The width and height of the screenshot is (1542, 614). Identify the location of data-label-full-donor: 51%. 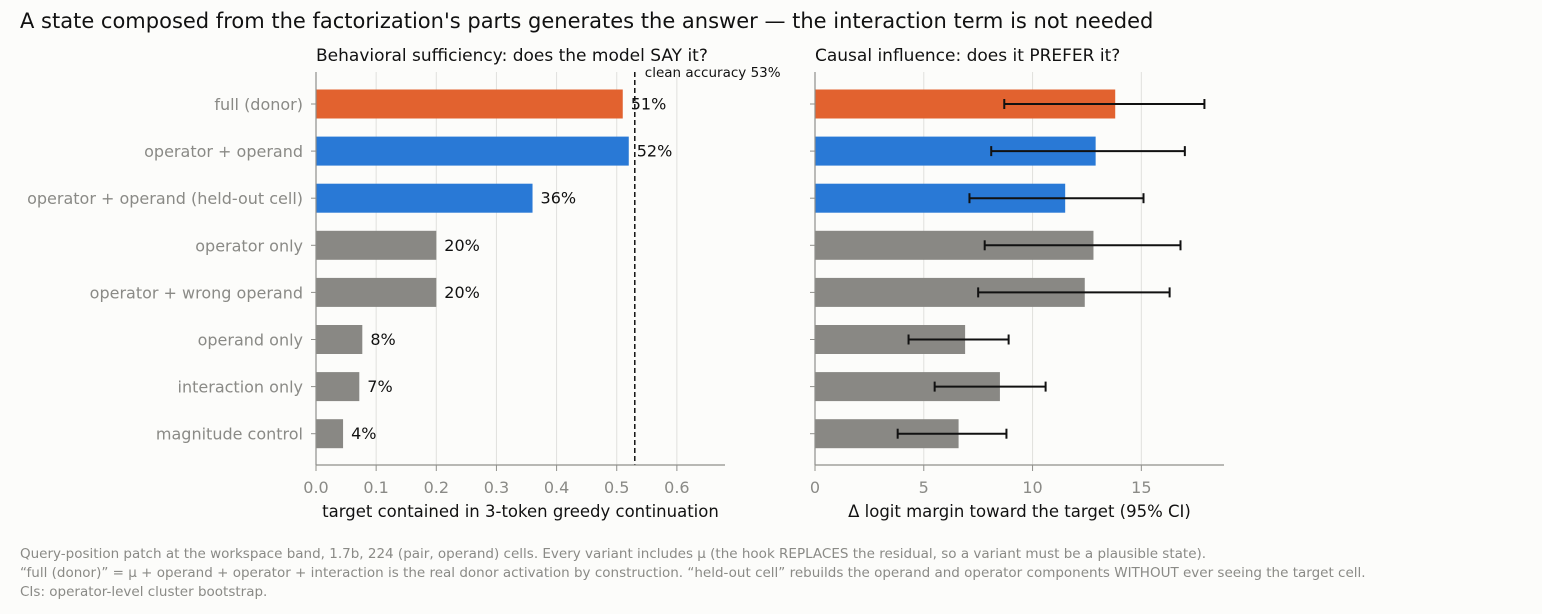
(649, 104).